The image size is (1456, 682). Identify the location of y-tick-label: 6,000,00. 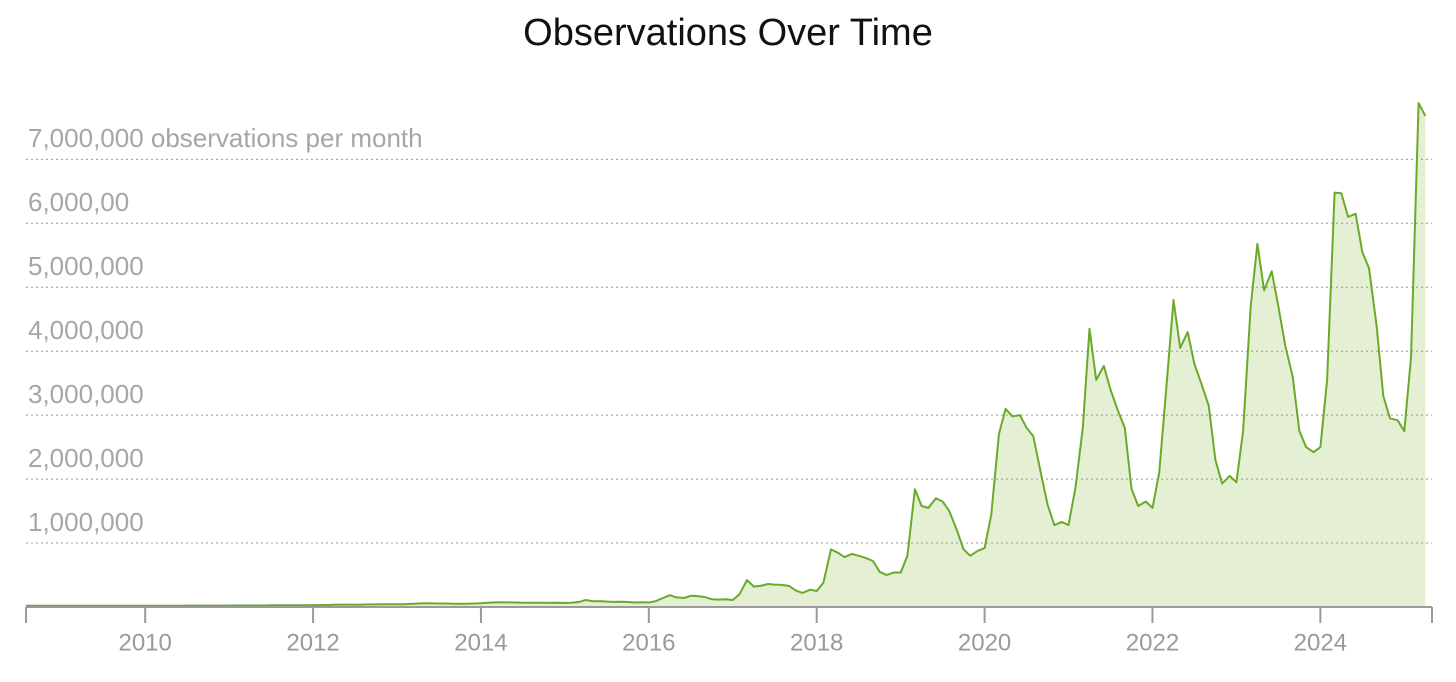
(78, 202).